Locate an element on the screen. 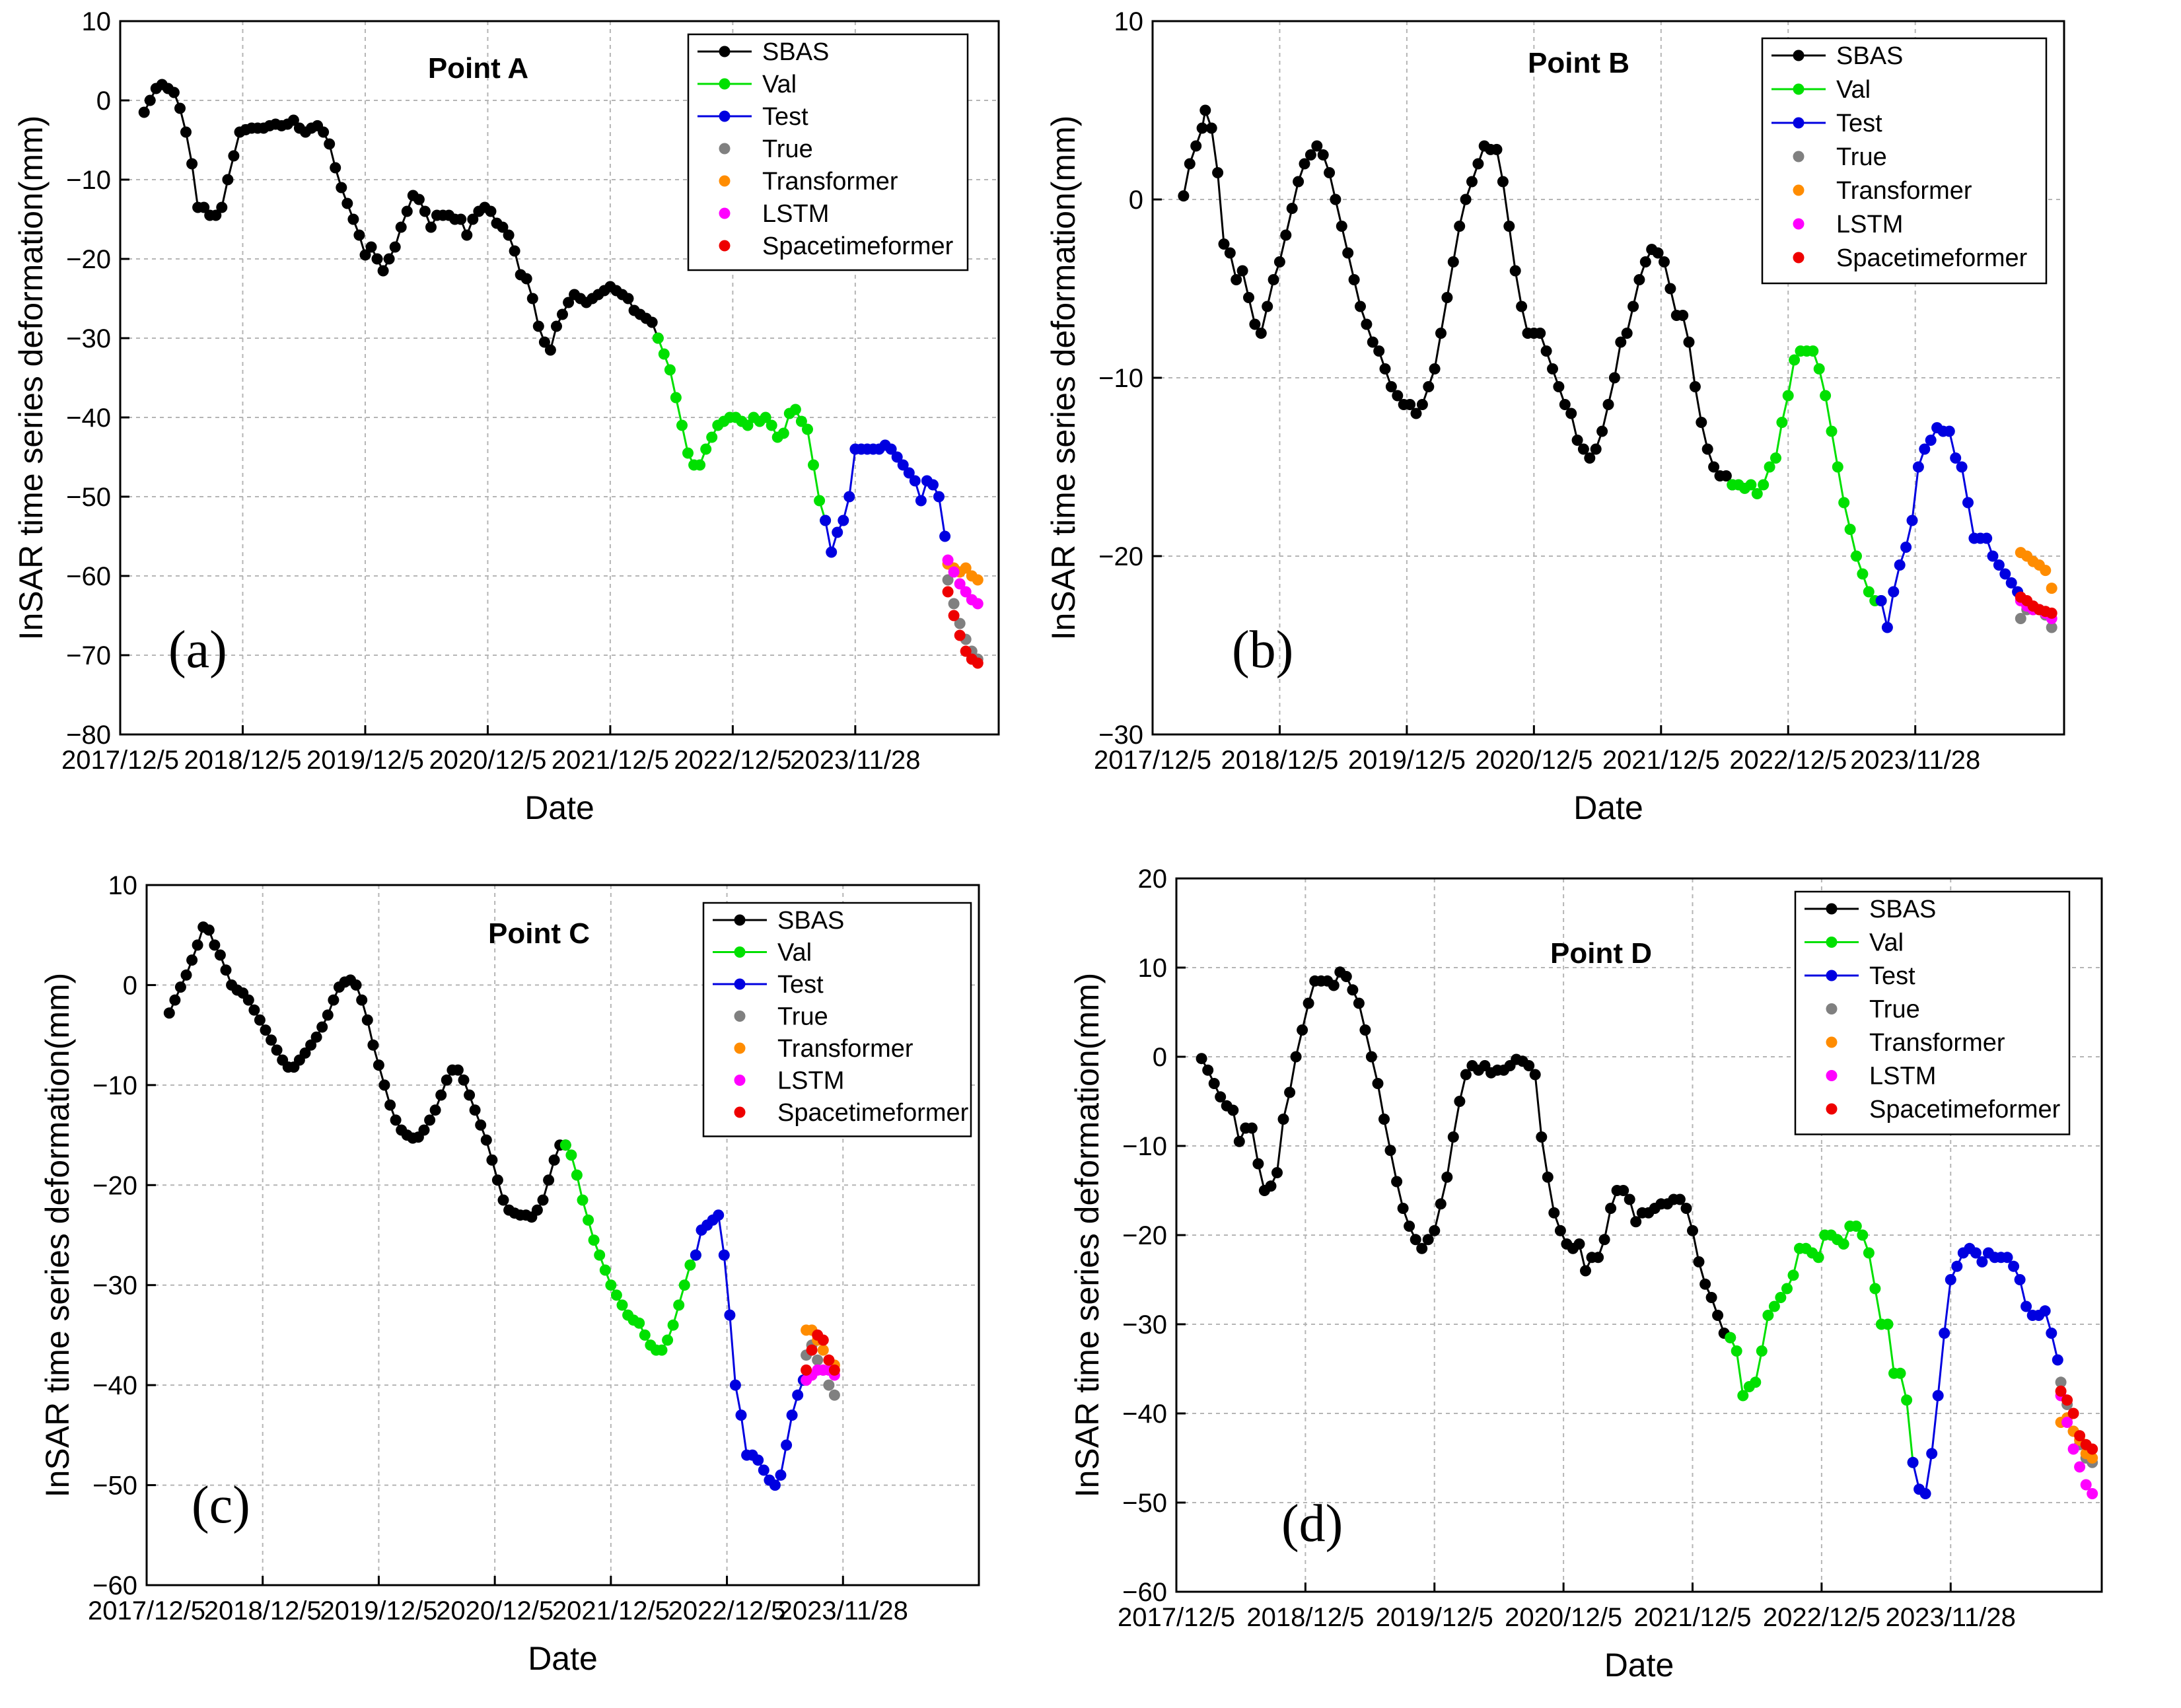 Image resolution: width=2181 pixels, height=1708 pixels. x-tick-label: 2019/12/5 is located at coordinates (365, 761).